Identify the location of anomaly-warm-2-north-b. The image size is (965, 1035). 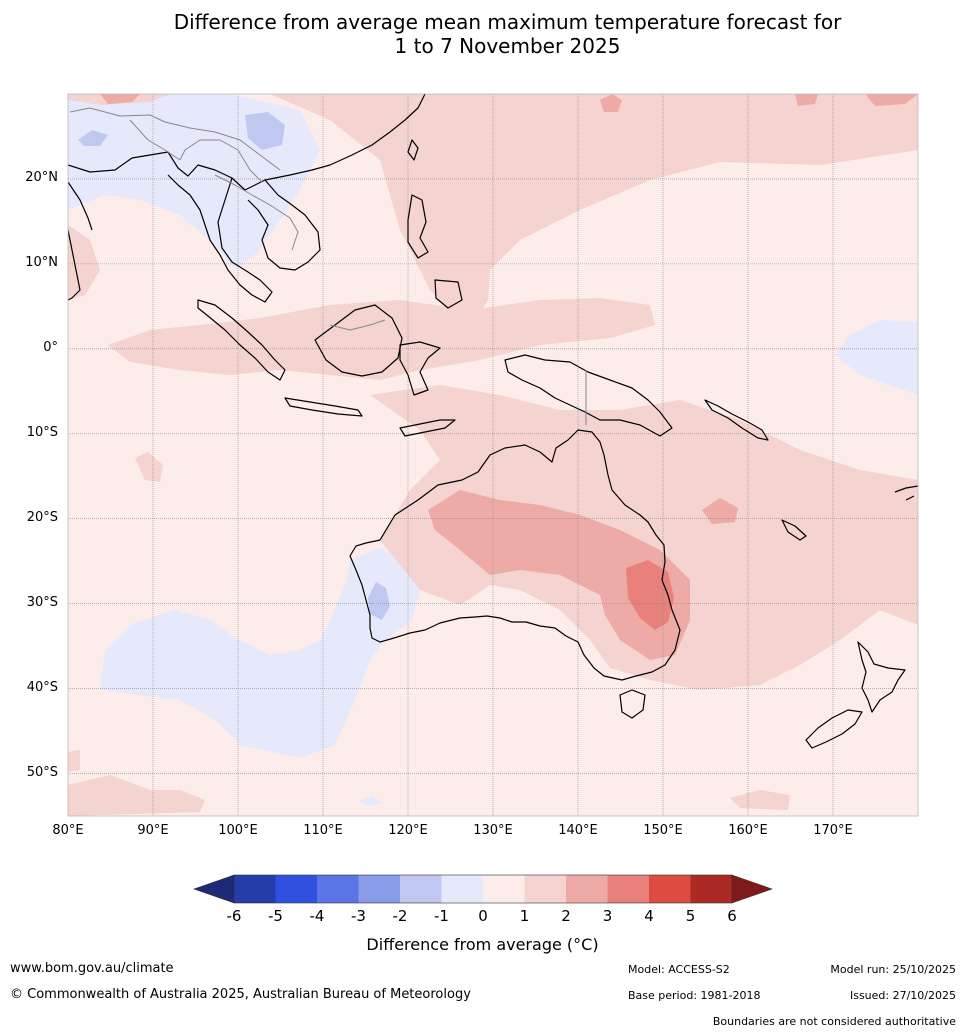
(891, 100).